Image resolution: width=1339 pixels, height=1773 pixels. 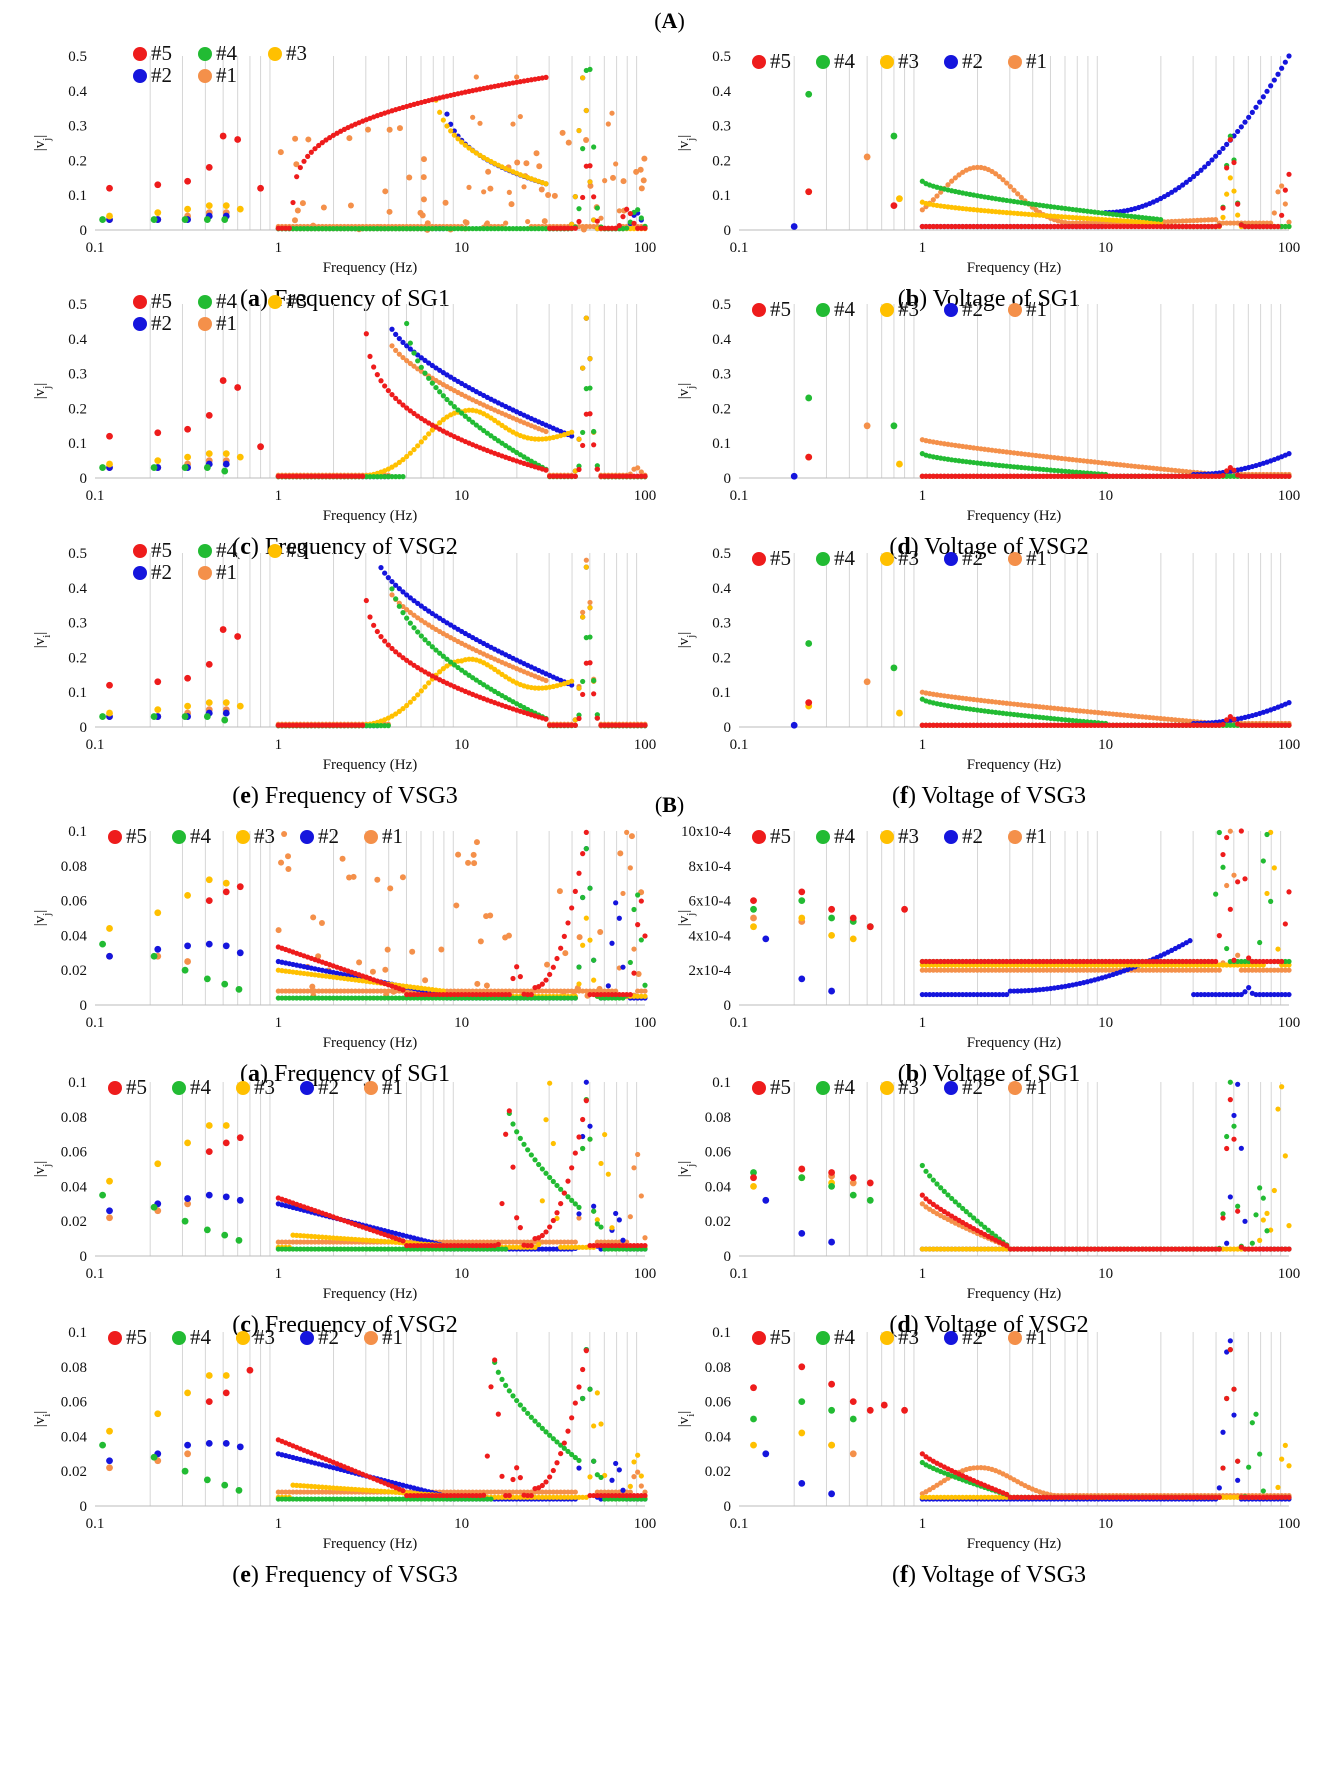 I want to click on y-tick-label: 0.5, so click(x=77, y=57).